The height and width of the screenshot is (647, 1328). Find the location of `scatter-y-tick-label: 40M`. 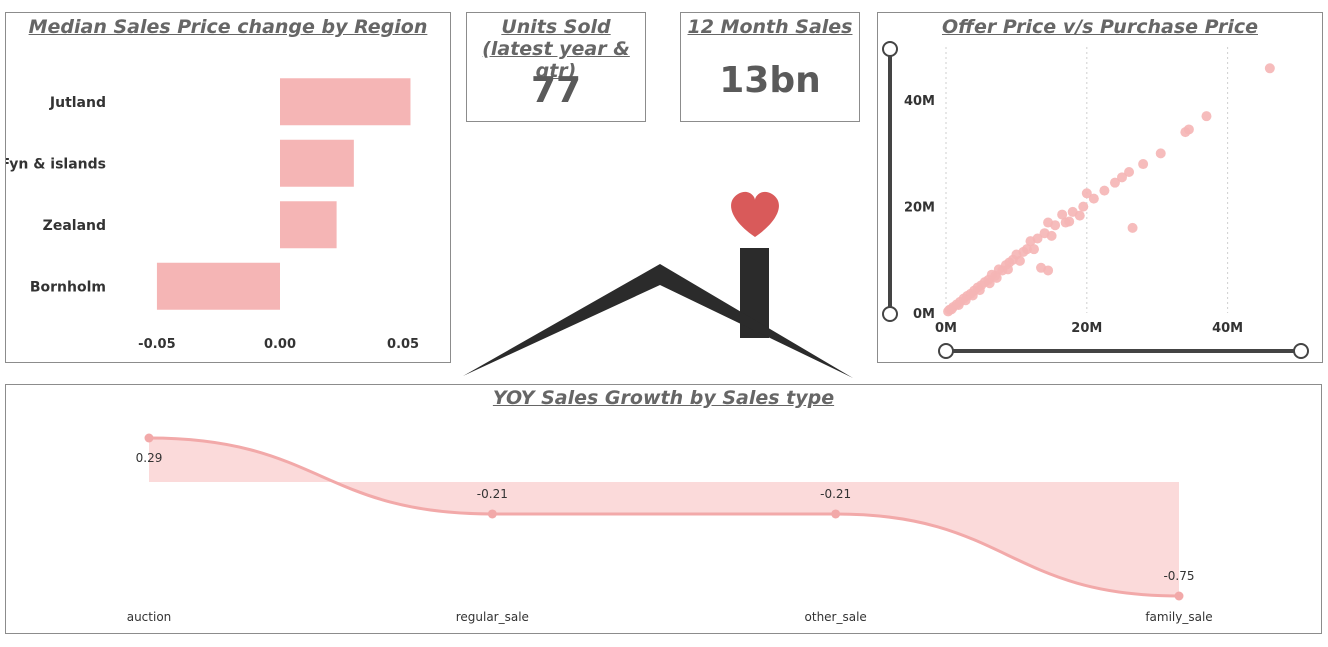

scatter-y-tick-label: 40M is located at coordinates (919, 101).